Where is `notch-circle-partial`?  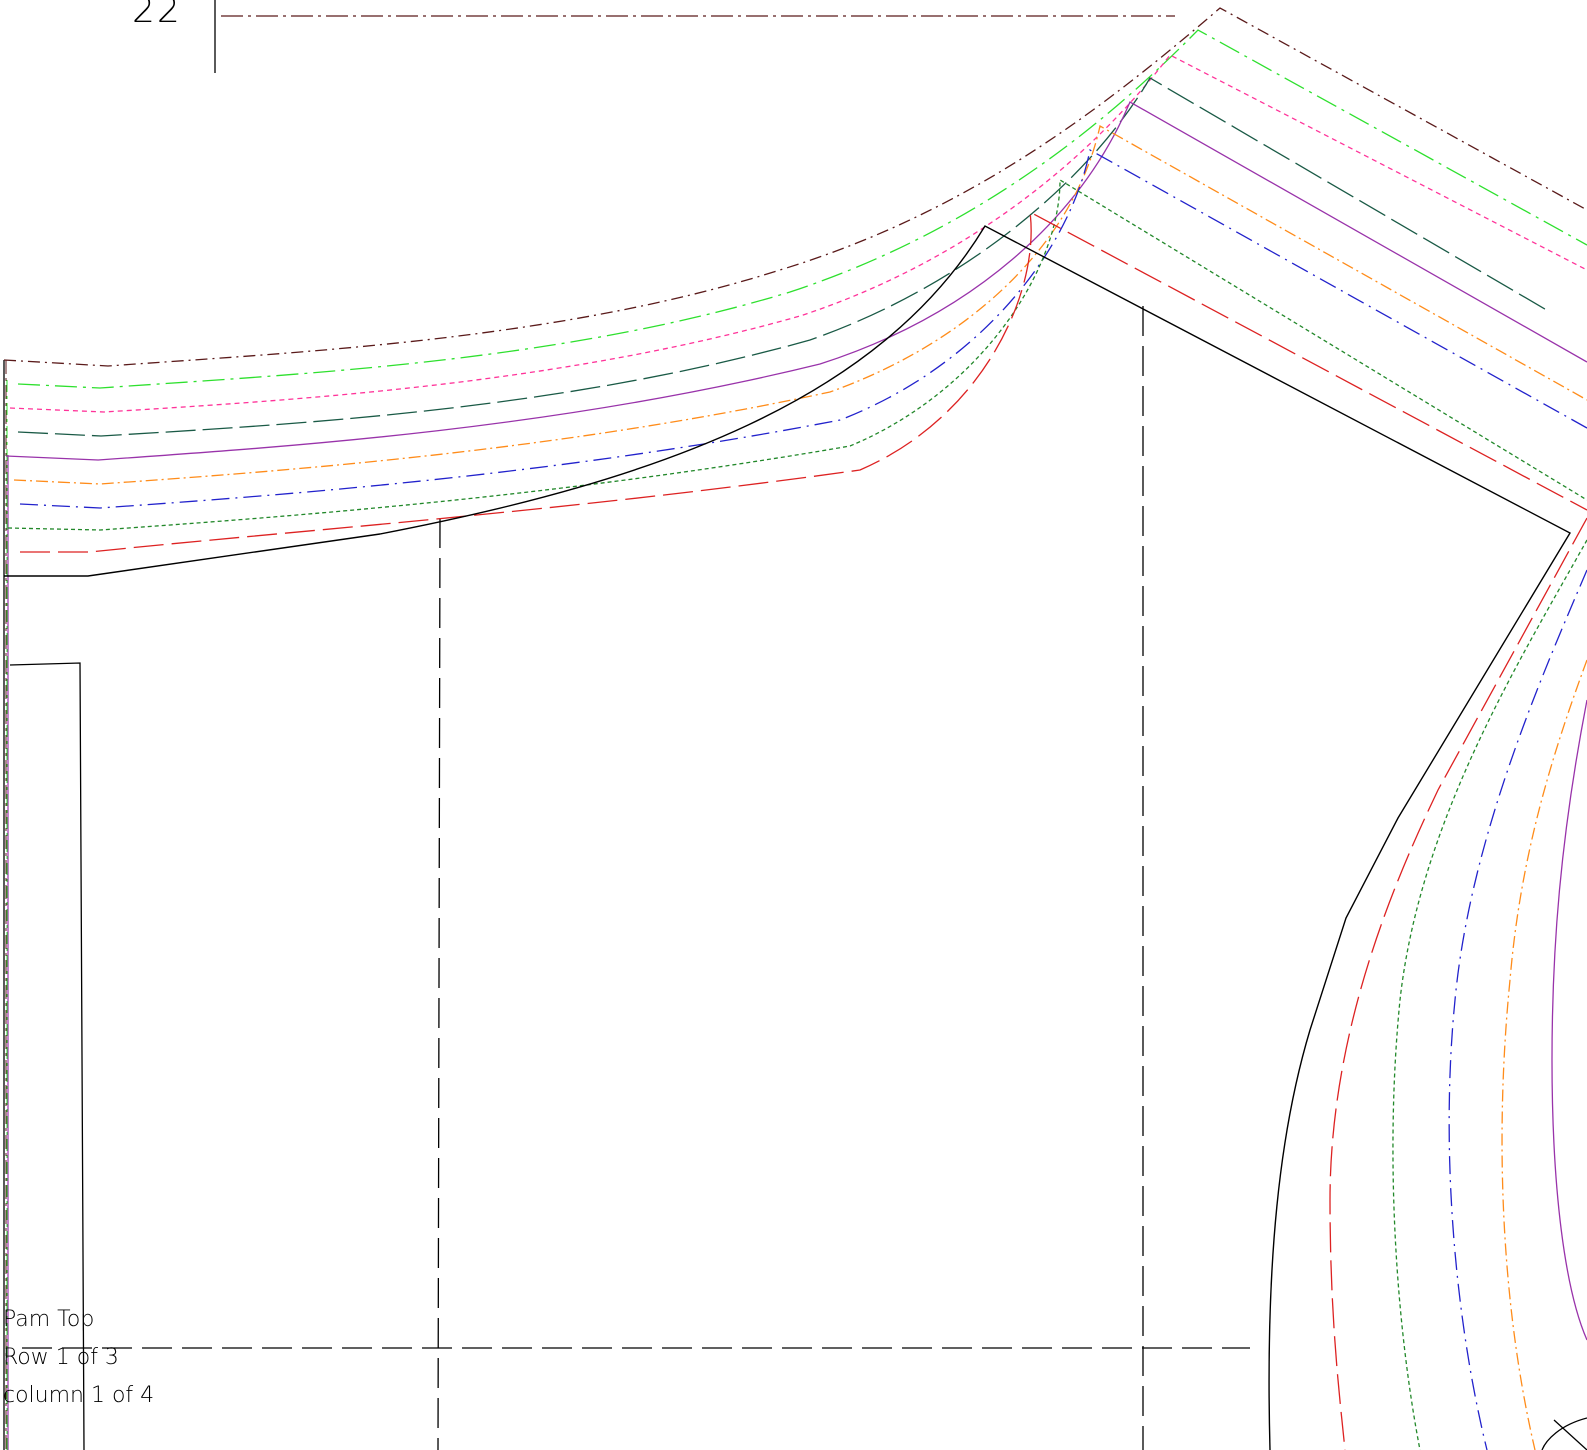
notch-circle-partial is located at coordinates (1564, 1433).